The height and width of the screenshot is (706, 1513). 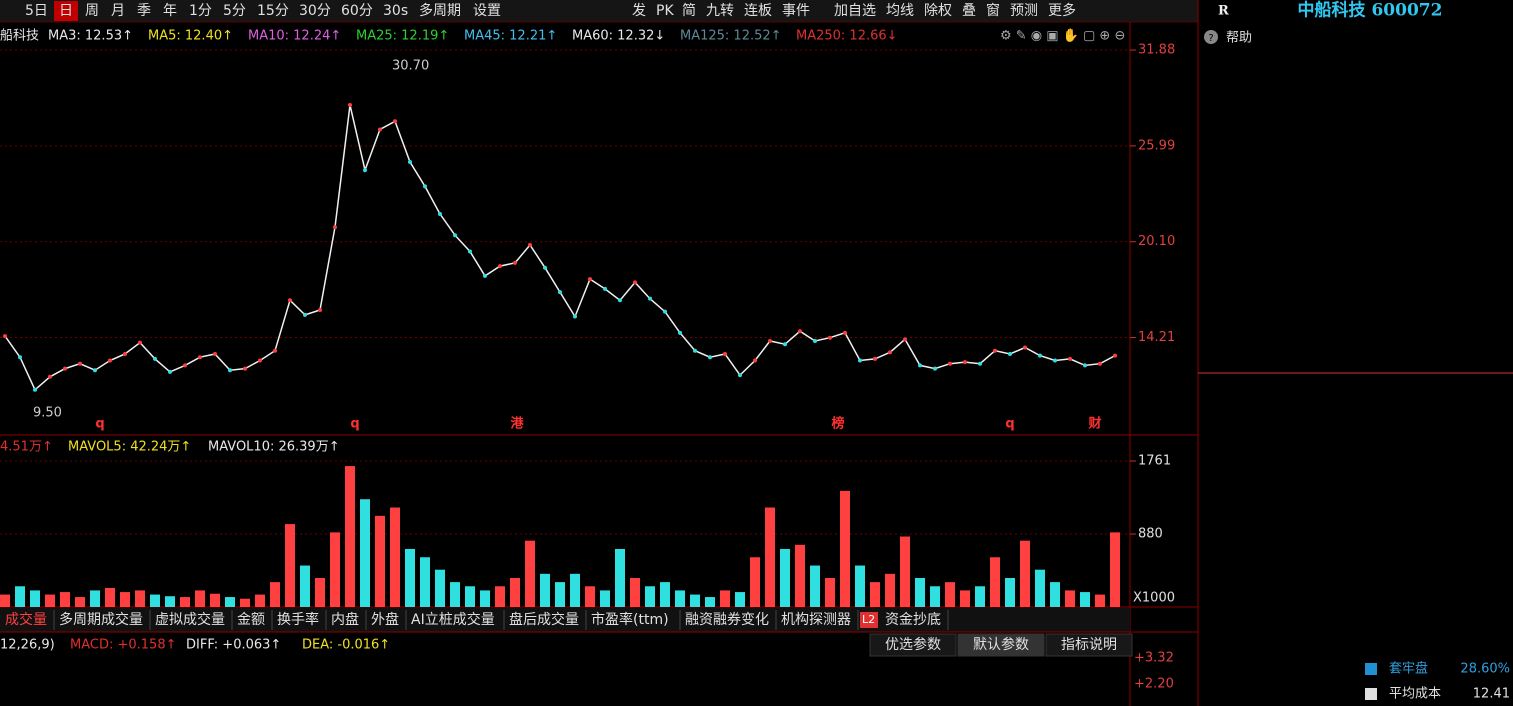 I want to click on macd-axis-label: +3.32, so click(x=1154, y=658).